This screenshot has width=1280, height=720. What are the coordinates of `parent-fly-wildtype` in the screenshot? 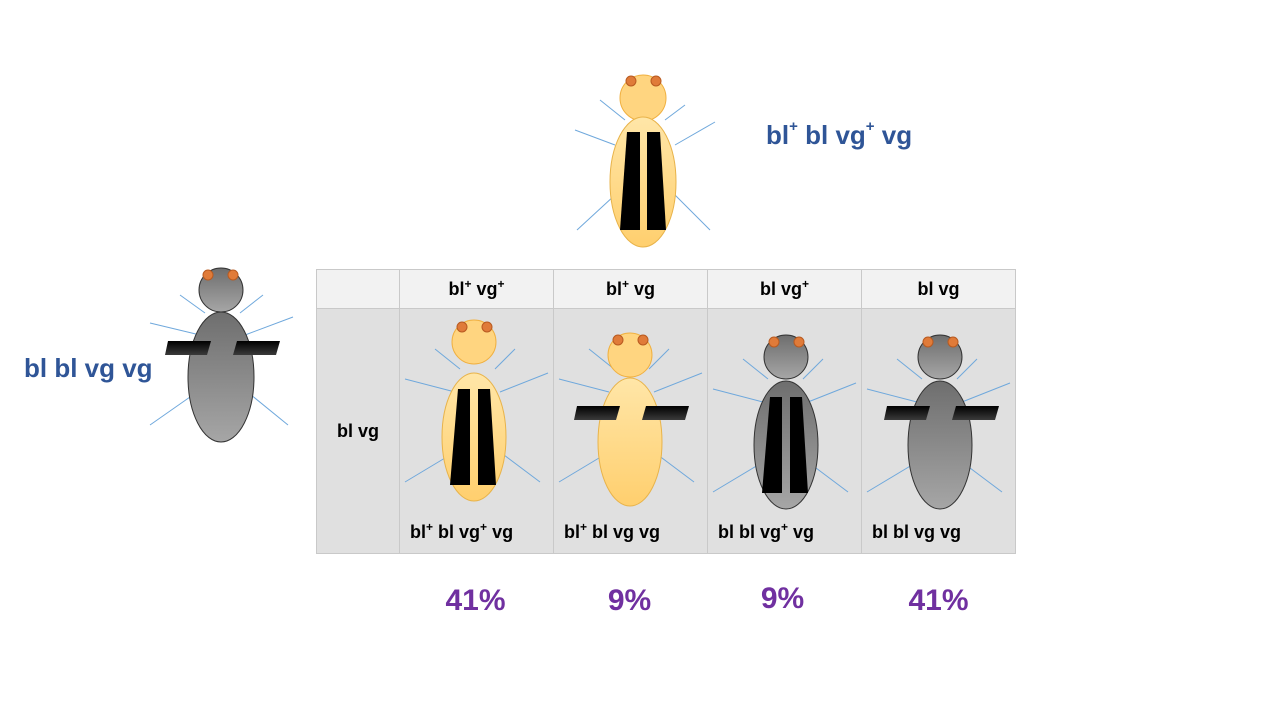 It's located at (645, 161).